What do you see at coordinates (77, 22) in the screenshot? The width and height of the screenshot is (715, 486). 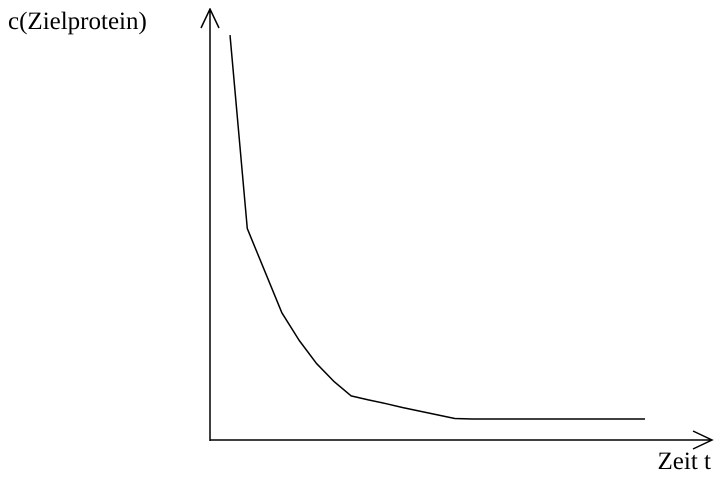 I see `y-axis-title: c(Zielprotein)` at bounding box center [77, 22].